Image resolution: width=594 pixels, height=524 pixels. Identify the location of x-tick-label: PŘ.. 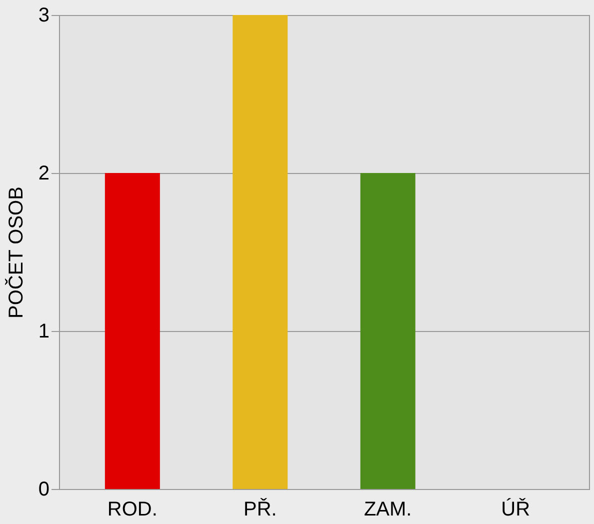
(260, 509).